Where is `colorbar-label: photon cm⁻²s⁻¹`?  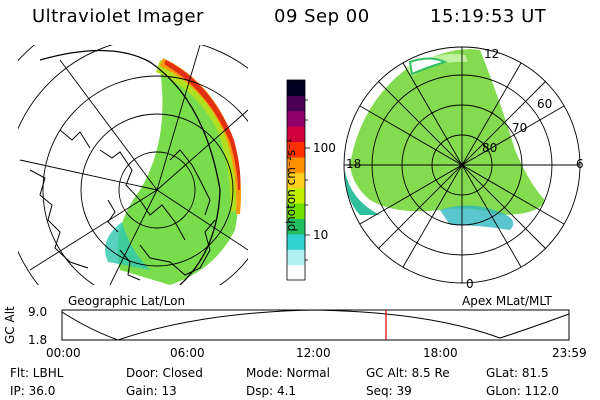
colorbar-label: photon cm⁻²s⁻¹ is located at coordinates (291, 185).